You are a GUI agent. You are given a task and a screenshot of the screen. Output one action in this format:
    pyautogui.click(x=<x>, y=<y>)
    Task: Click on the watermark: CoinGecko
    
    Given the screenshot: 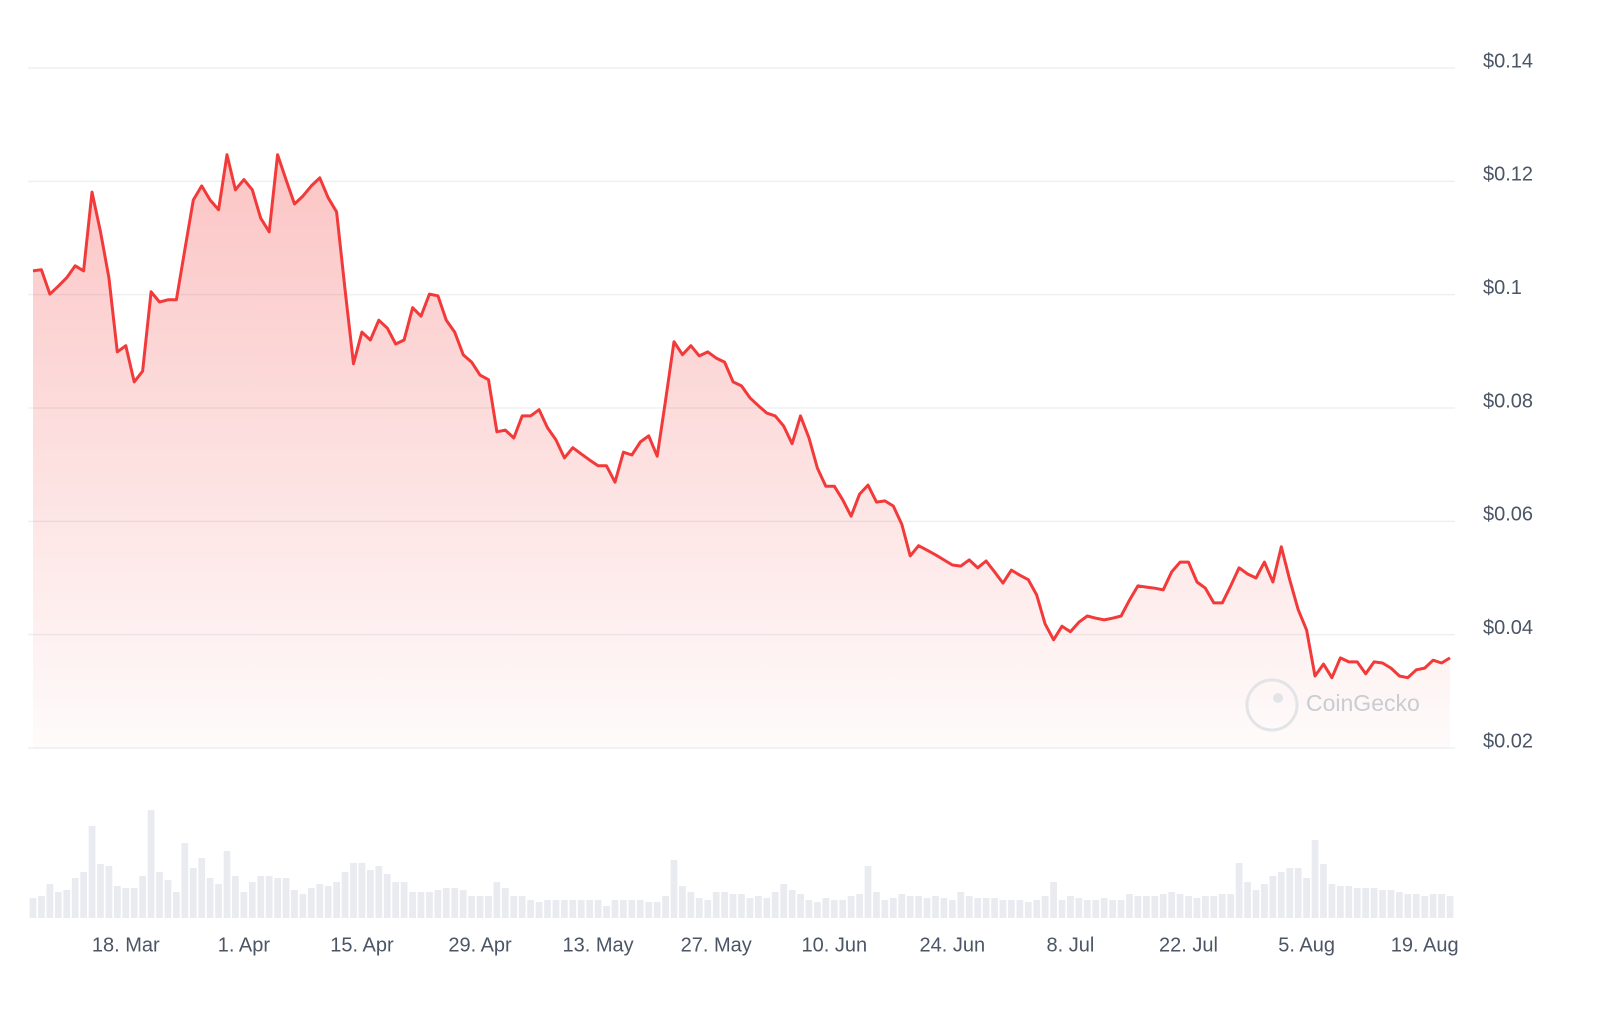 What is the action you would take?
    pyautogui.click(x=1332, y=705)
    